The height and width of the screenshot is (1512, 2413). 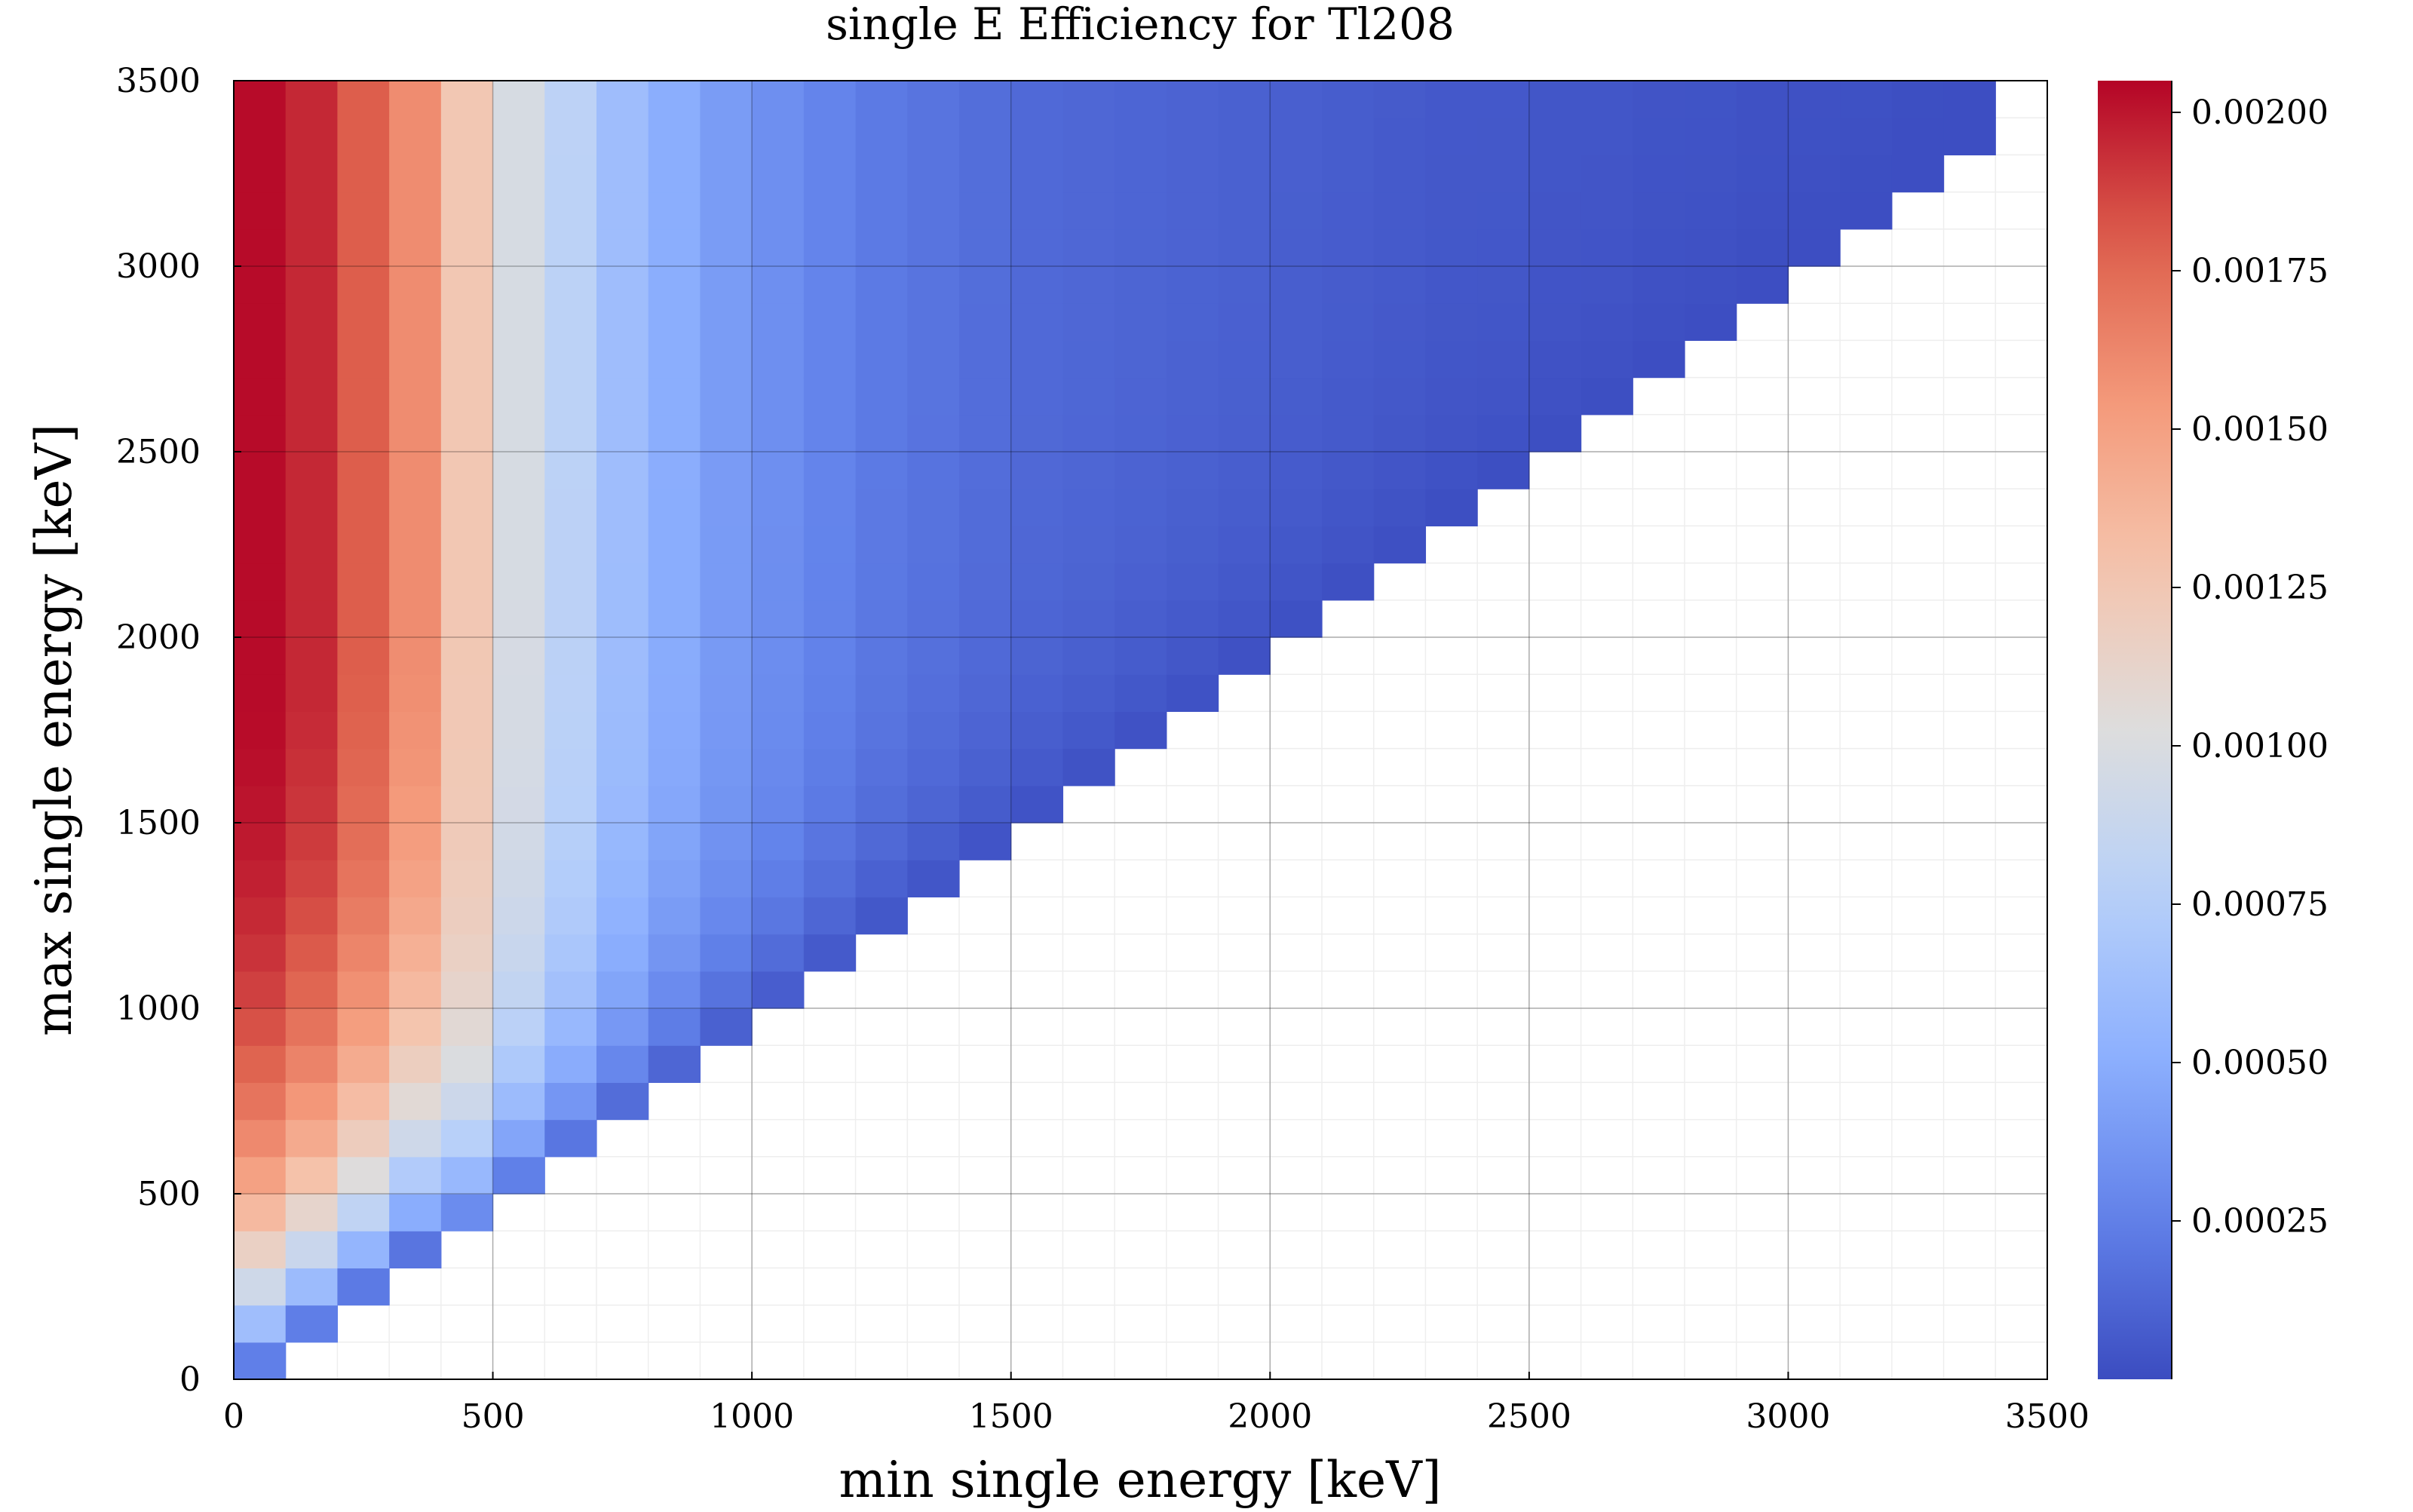 What do you see at coordinates (2047, 1416) in the screenshot?
I see `x-tick-label: 3500` at bounding box center [2047, 1416].